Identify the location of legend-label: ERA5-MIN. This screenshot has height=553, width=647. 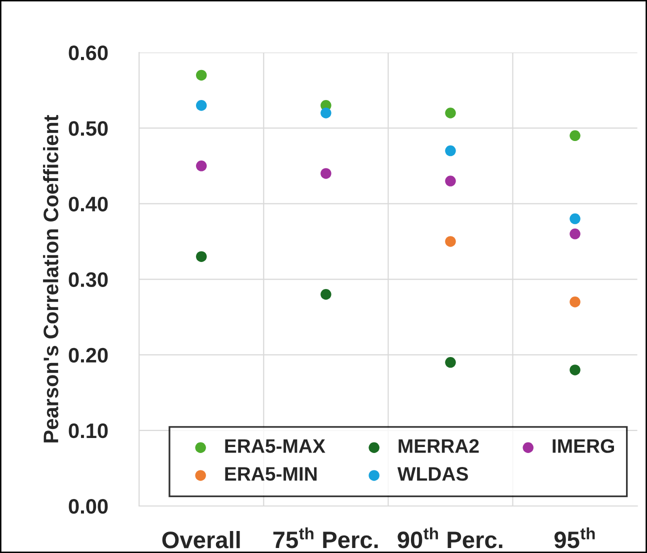
(271, 474).